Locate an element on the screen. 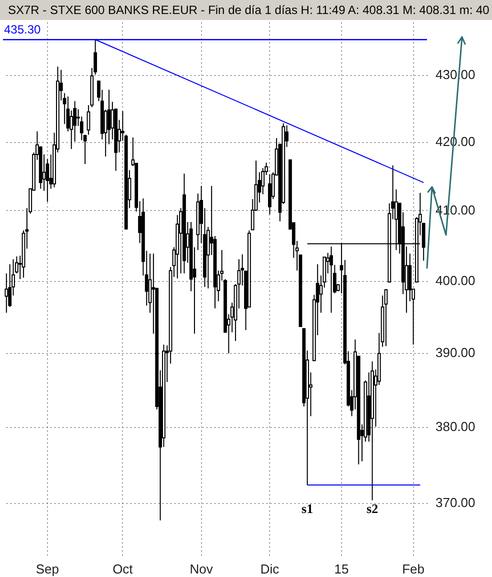 The height and width of the screenshot is (577, 492). y-tick-label: 390.00 is located at coordinates (456, 352).